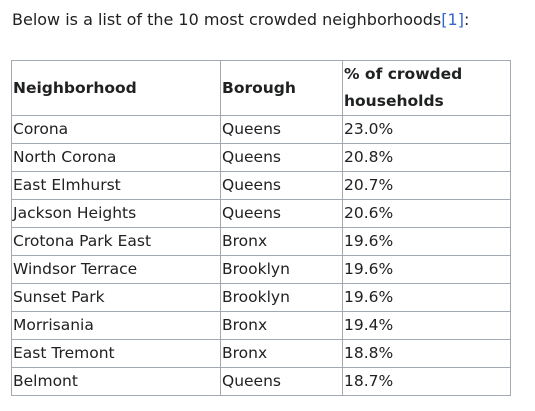  I want to click on table-row: North Corona Queens 20.8%, so click(261, 157).